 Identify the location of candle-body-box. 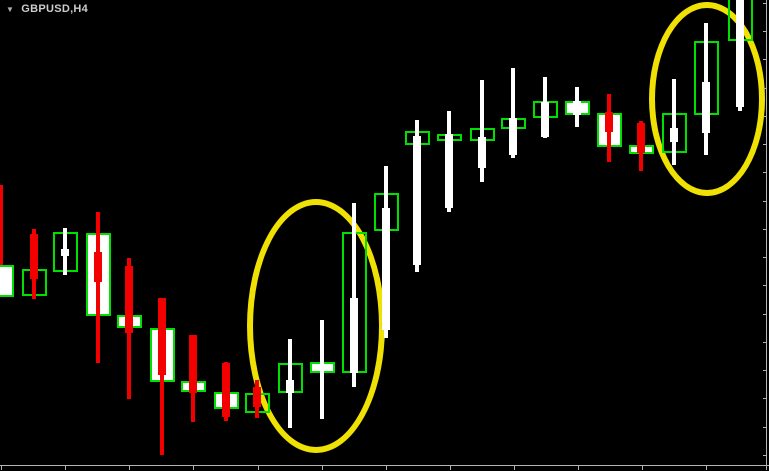
(7, 281).